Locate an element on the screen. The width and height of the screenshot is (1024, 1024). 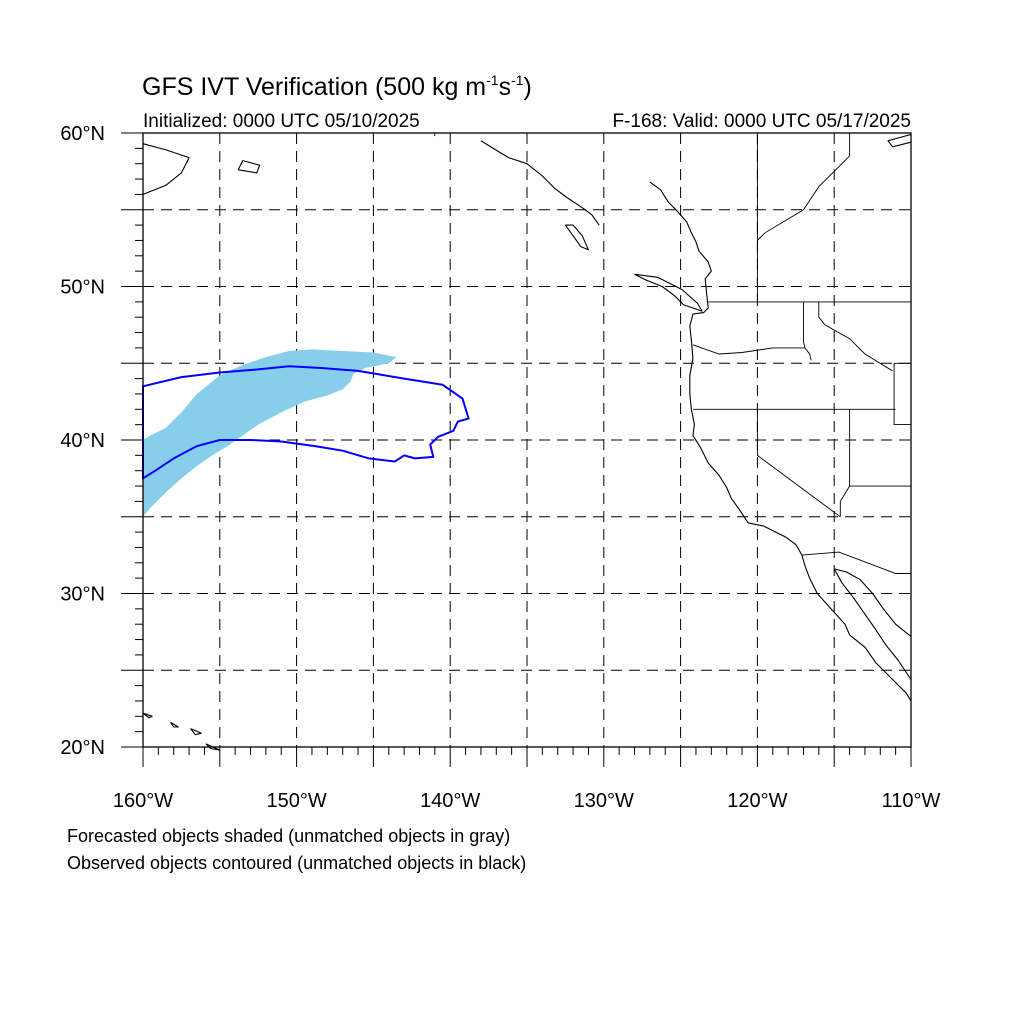
observed-objects is located at coordinates (306, 422).